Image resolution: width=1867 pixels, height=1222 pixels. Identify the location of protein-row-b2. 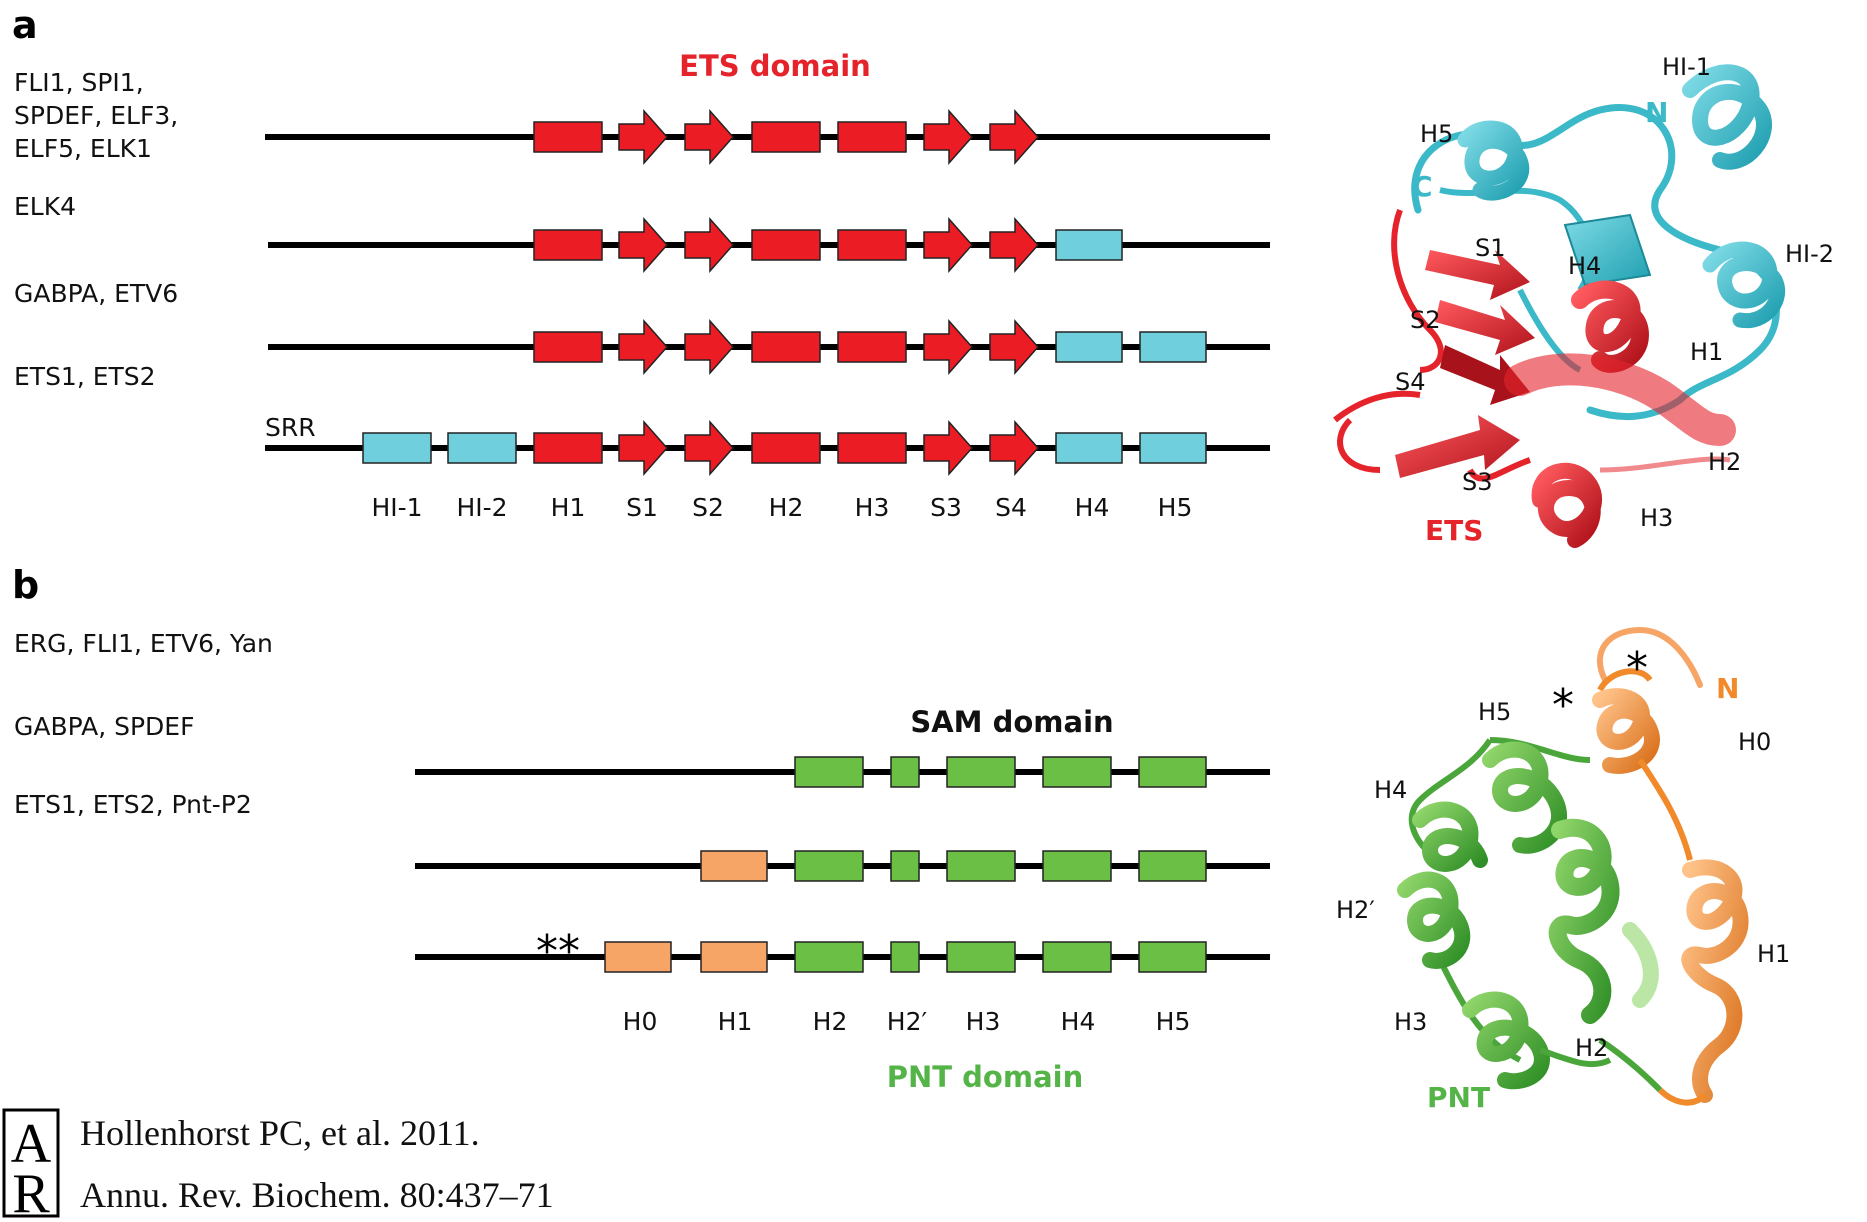
(842, 866).